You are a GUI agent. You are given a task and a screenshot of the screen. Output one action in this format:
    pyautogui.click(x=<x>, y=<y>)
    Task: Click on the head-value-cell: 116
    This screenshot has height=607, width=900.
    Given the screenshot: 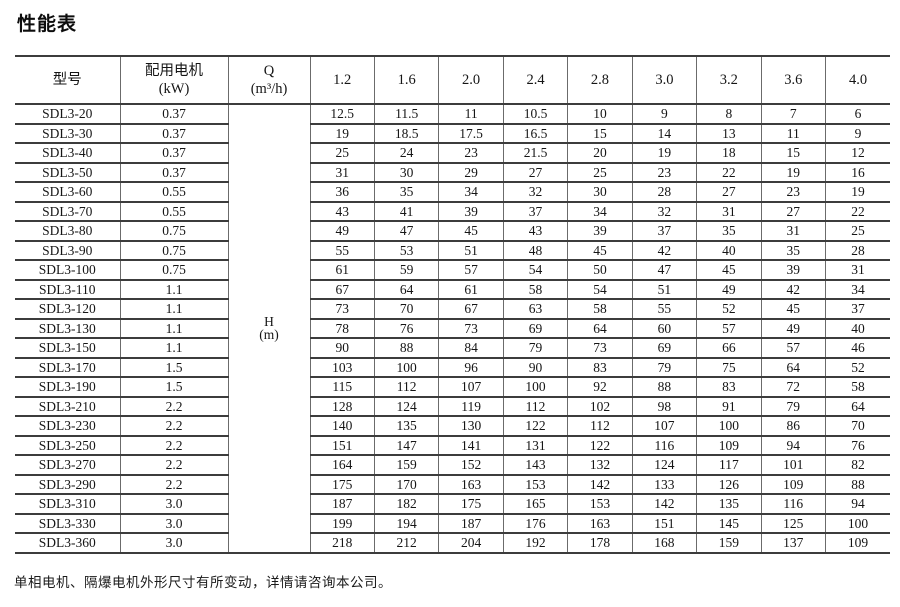 What is the action you would take?
    pyautogui.click(x=793, y=504)
    